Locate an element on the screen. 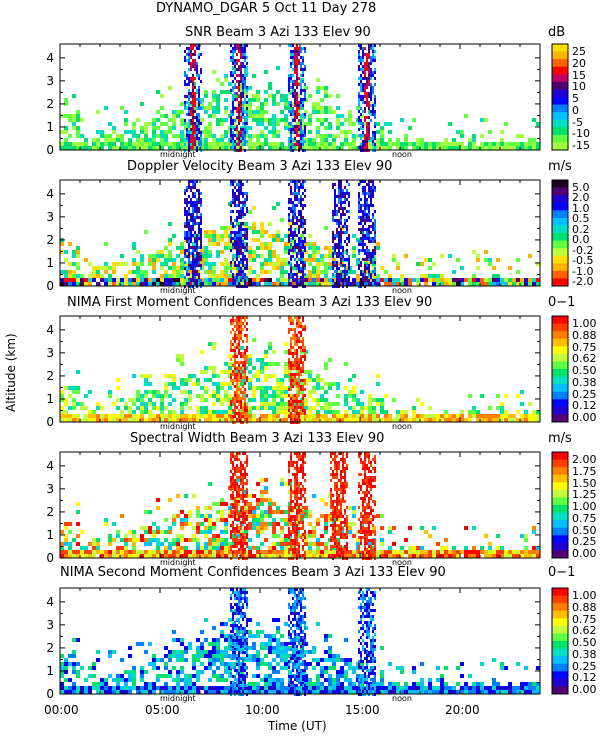 The width and height of the screenshot is (600, 750). y-tick-4-3: 1 is located at coordinates (50, 670).